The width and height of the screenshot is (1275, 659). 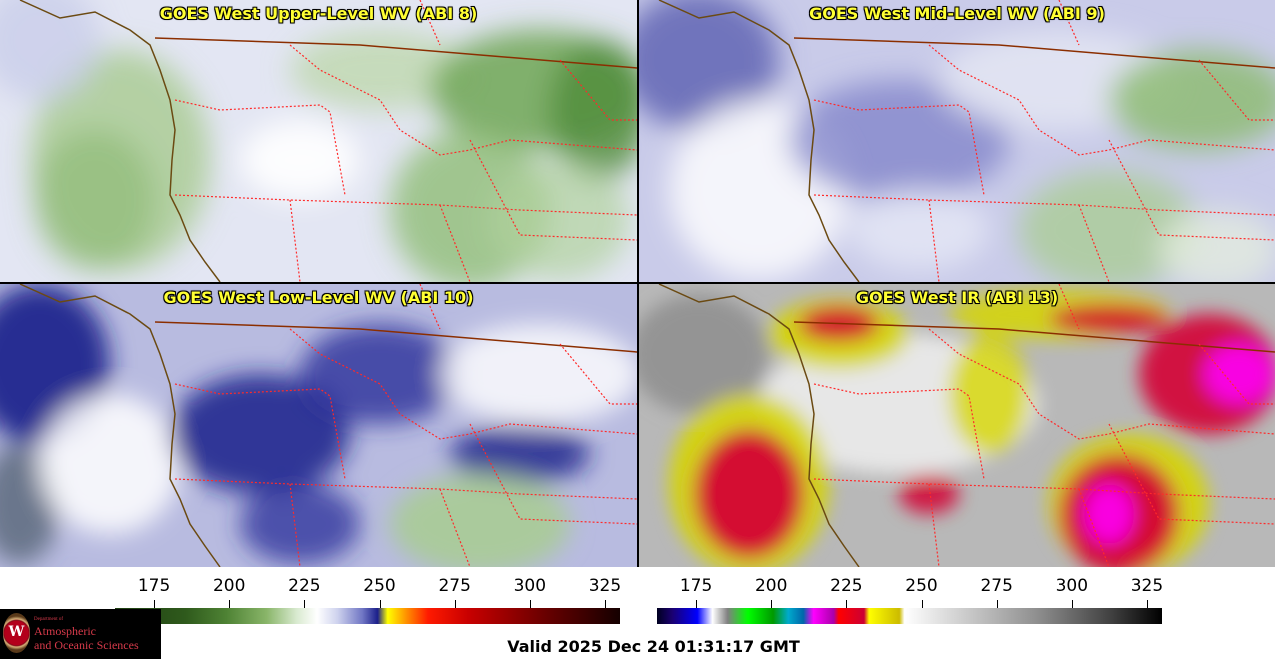 I want to click on logo-name-line2: and Oceanic Sciences, so click(x=86, y=645).